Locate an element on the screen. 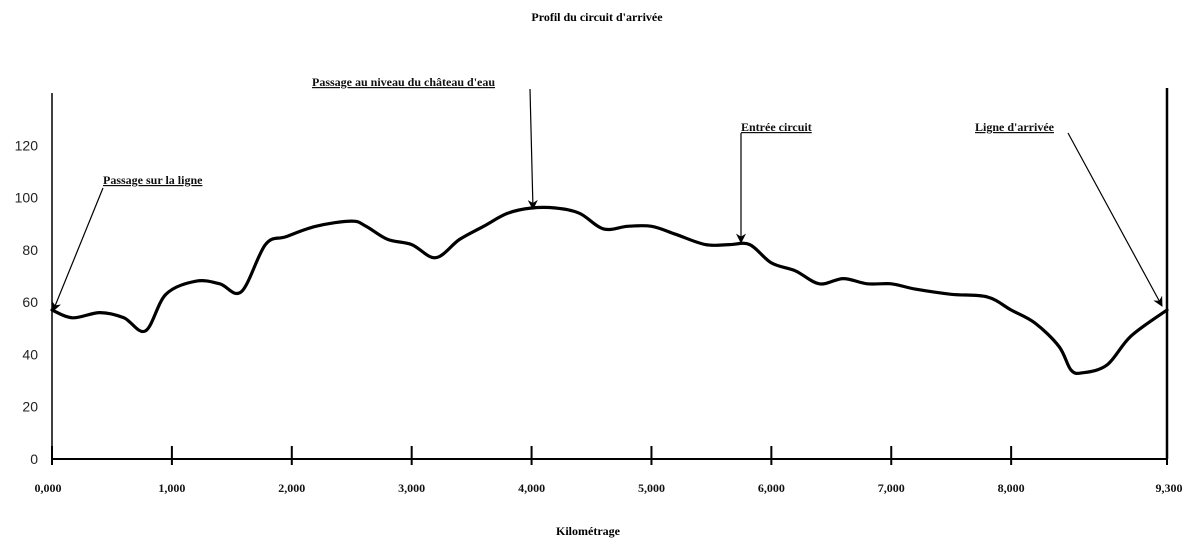 The width and height of the screenshot is (1194, 541). x-tick-label: 6,000 is located at coordinates (771, 488).